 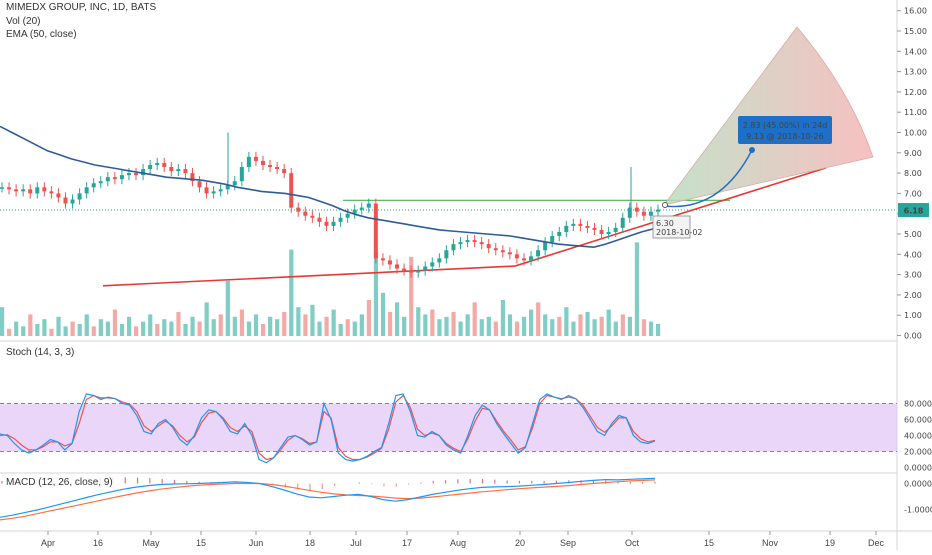 I want to click on price-tick-label: 5.00, so click(x=913, y=234).